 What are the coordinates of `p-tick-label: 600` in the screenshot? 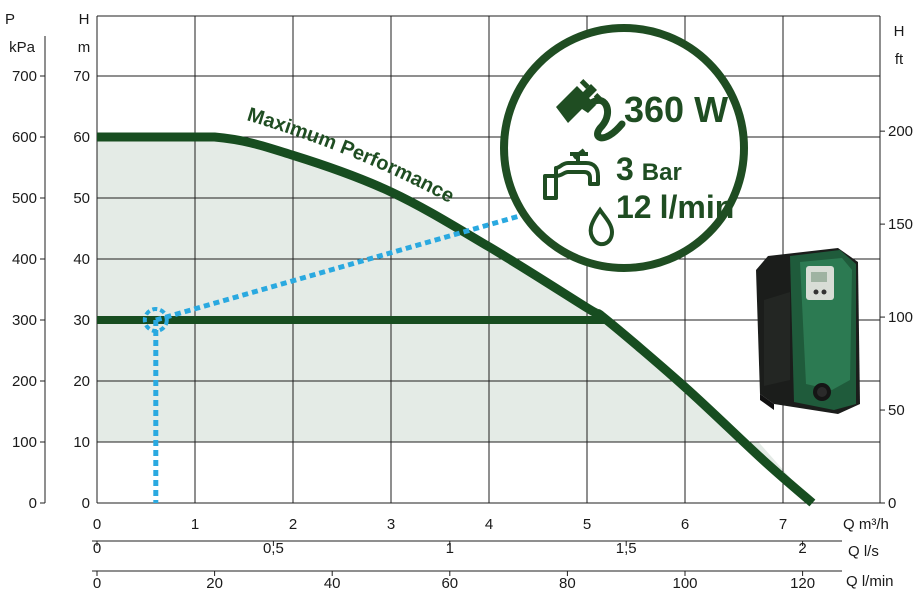 It's located at (24, 137).